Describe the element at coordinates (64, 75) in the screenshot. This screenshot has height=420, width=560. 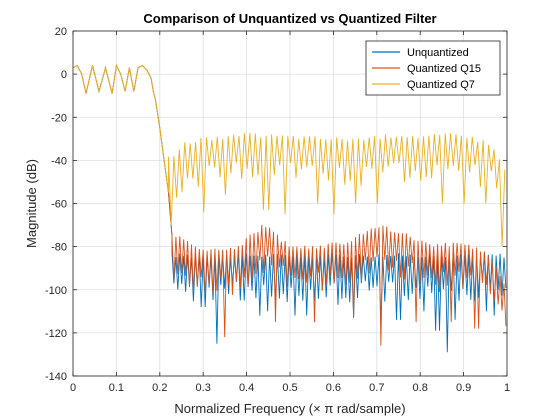
I see `y-tick-label: 0` at that location.